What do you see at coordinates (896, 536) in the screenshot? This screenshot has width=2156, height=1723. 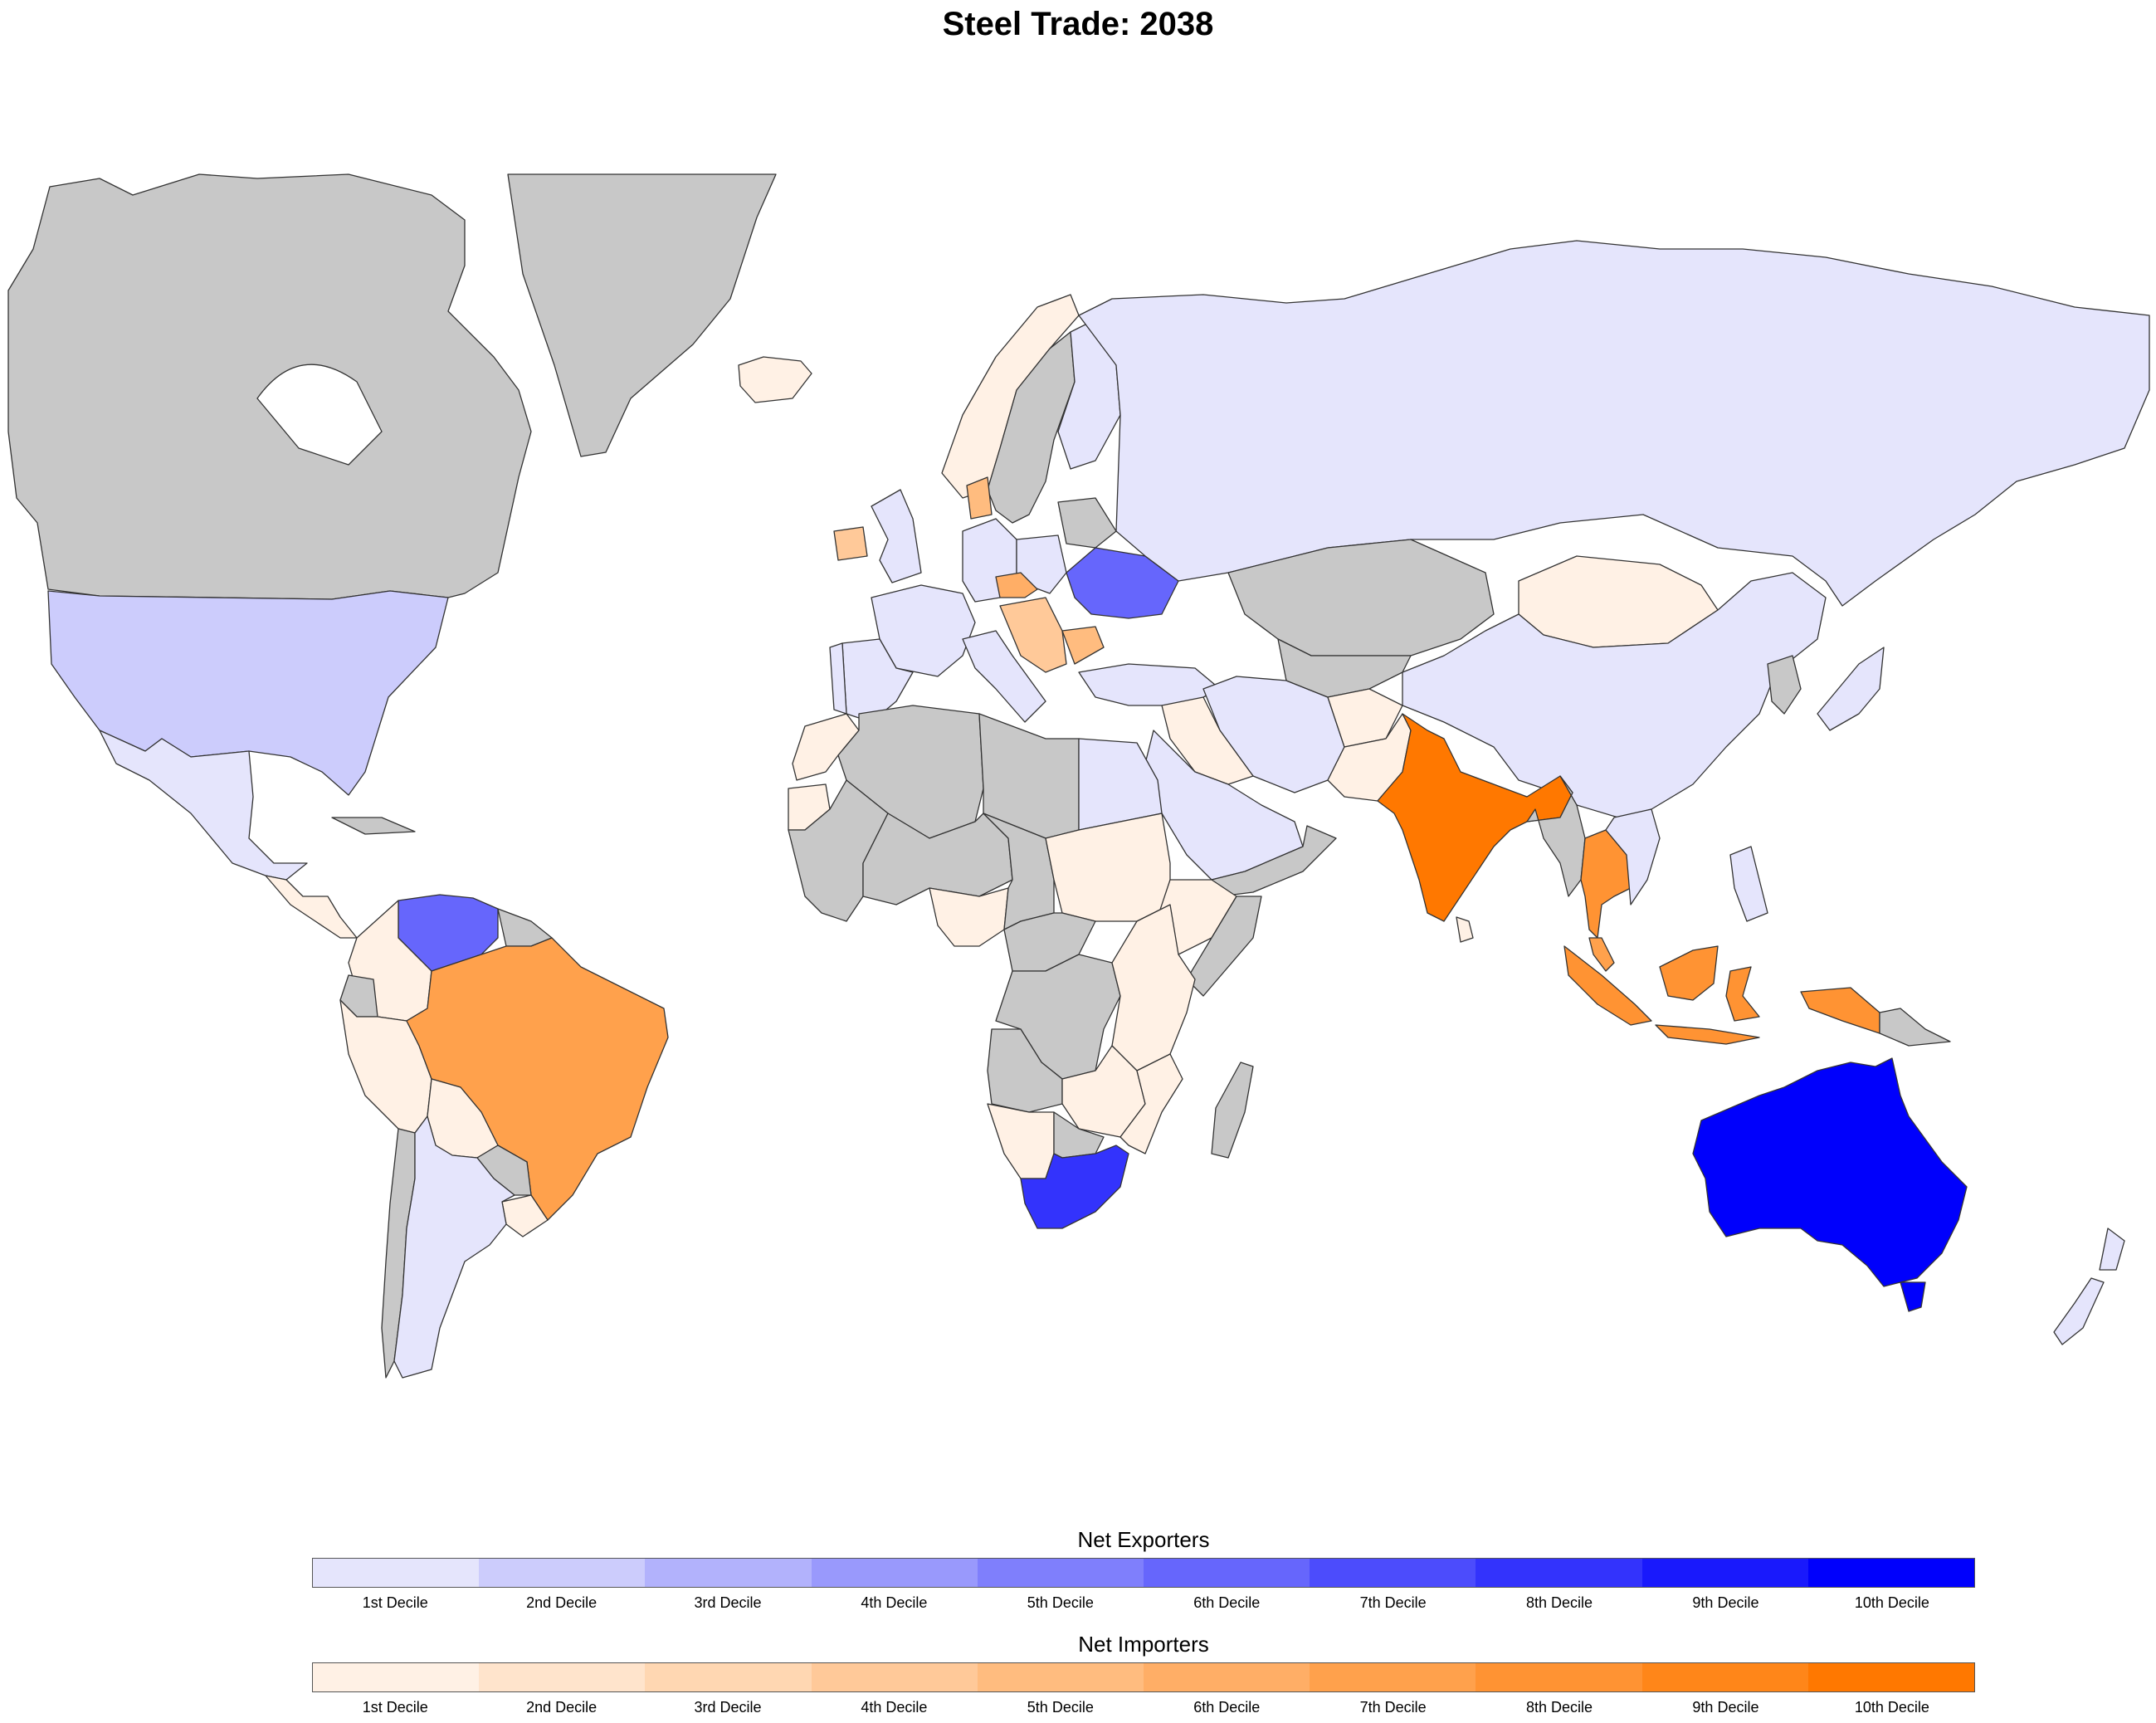 I see `region-uk` at bounding box center [896, 536].